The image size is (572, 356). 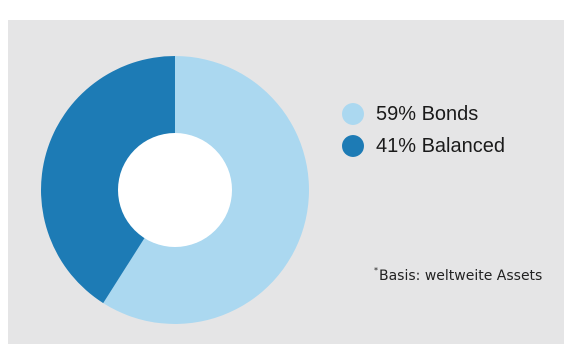 I want to click on footnote: *Basis: weltweite Assets, so click(x=458, y=275).